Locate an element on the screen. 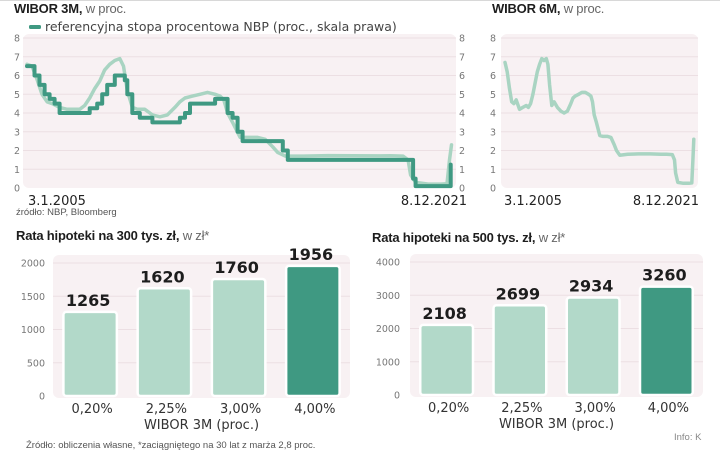  y2-tick-label: 5 is located at coordinates (462, 95).